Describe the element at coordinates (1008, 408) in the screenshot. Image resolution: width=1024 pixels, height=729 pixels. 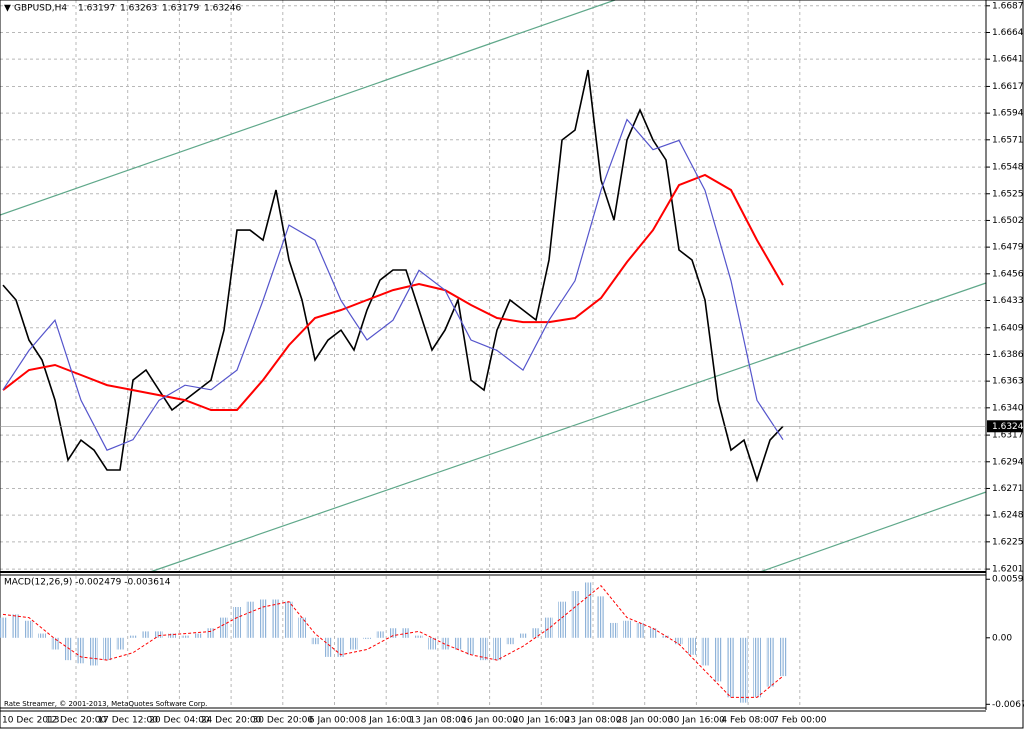
I see `y-tick-label: 1.63405` at that location.